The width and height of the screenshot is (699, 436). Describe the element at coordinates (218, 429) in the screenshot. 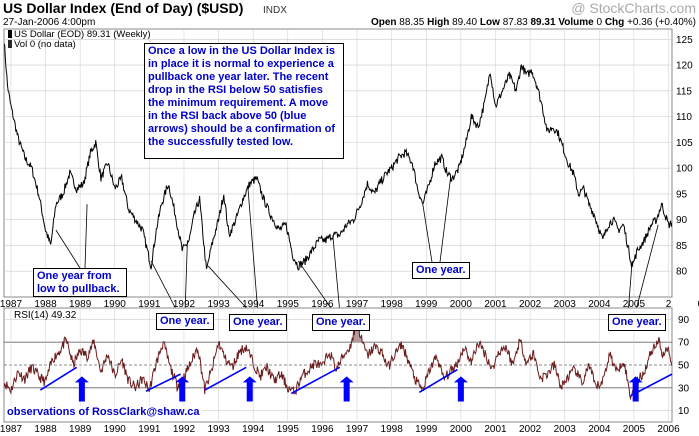

I see `rsi-x-tick-label: 1993` at that location.